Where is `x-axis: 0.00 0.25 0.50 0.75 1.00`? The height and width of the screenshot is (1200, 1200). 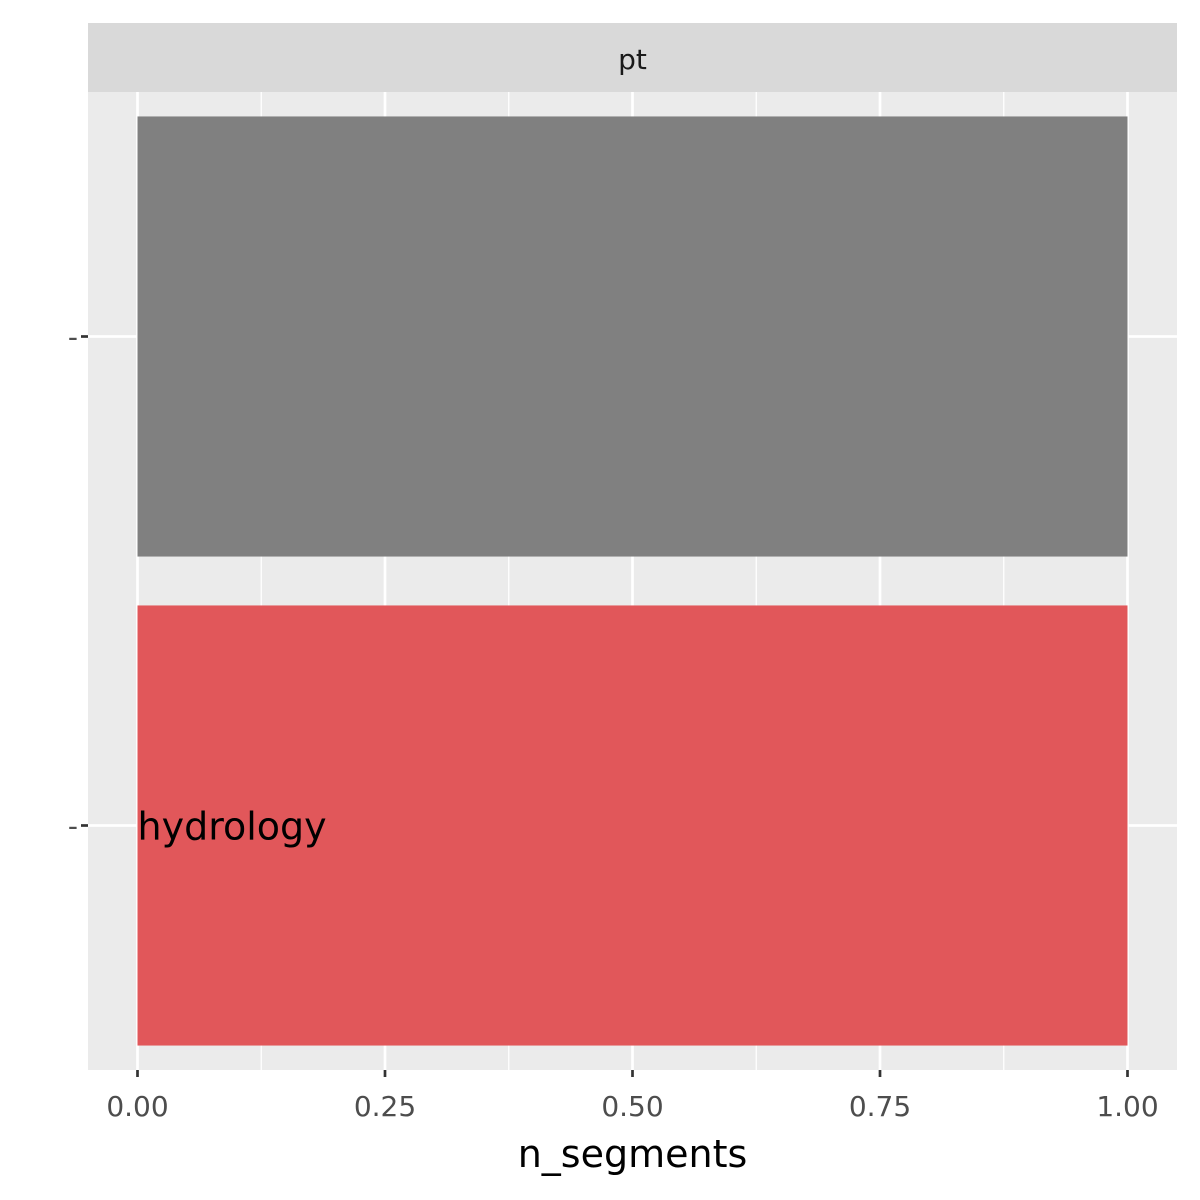 x-axis: 0.00 0.25 0.50 0.75 1.00 is located at coordinates (632, 1096).